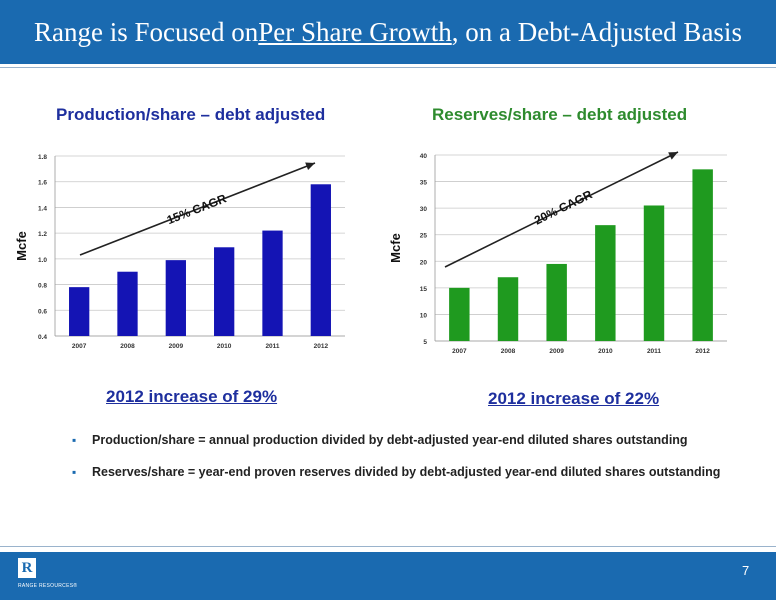  What do you see at coordinates (224, 291) in the screenshot?
I see `production-bar-2010` at bounding box center [224, 291].